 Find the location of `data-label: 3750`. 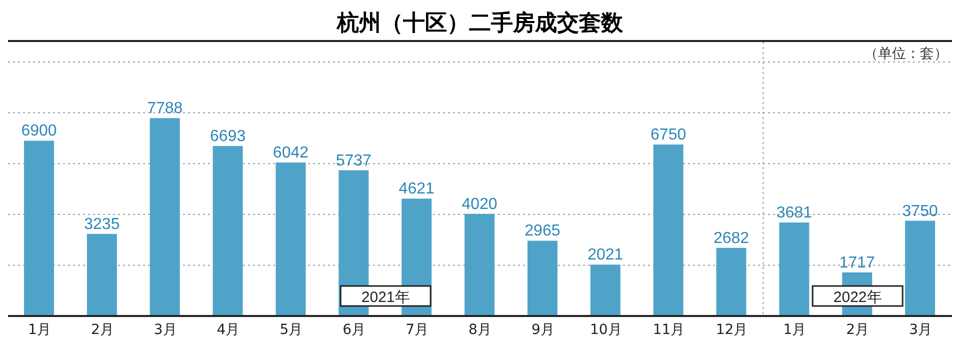

data-label: 3750 is located at coordinates (920, 211).